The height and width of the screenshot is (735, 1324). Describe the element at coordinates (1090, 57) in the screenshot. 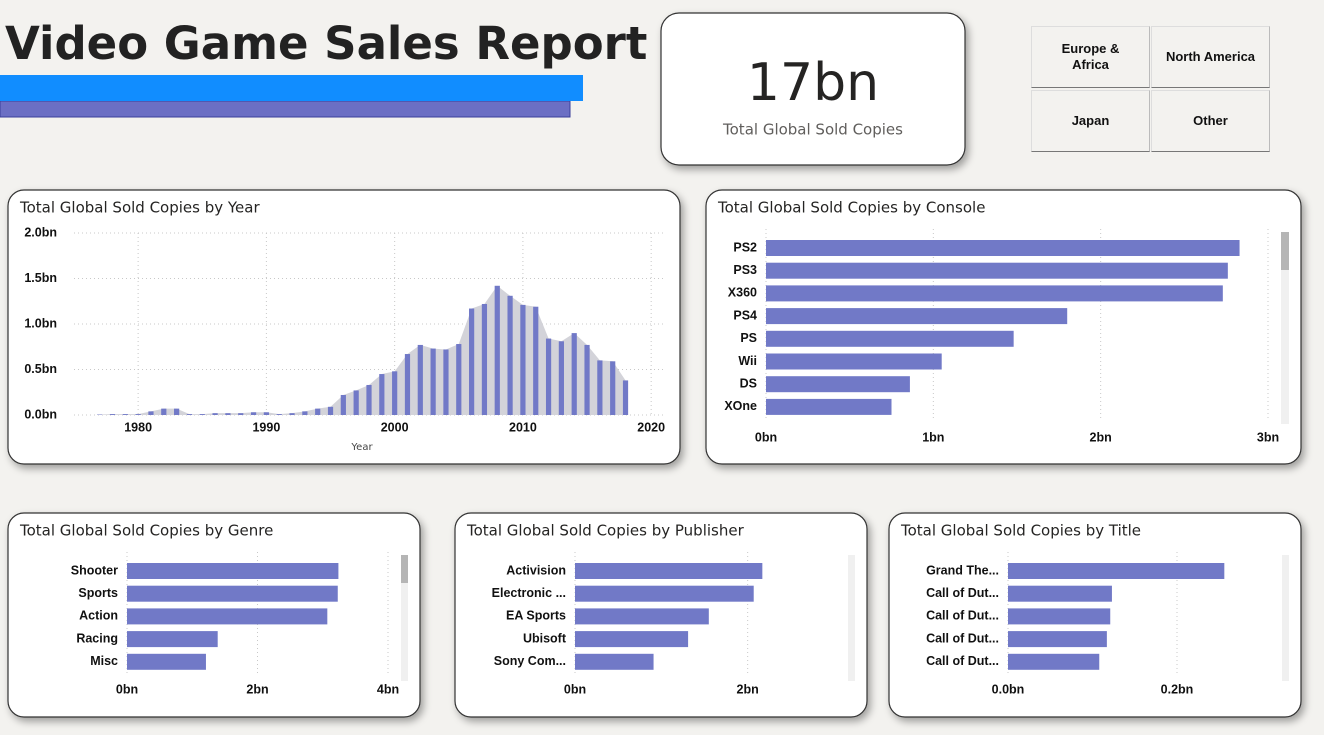

I see `slicer-option: Europe & Africa` at that location.